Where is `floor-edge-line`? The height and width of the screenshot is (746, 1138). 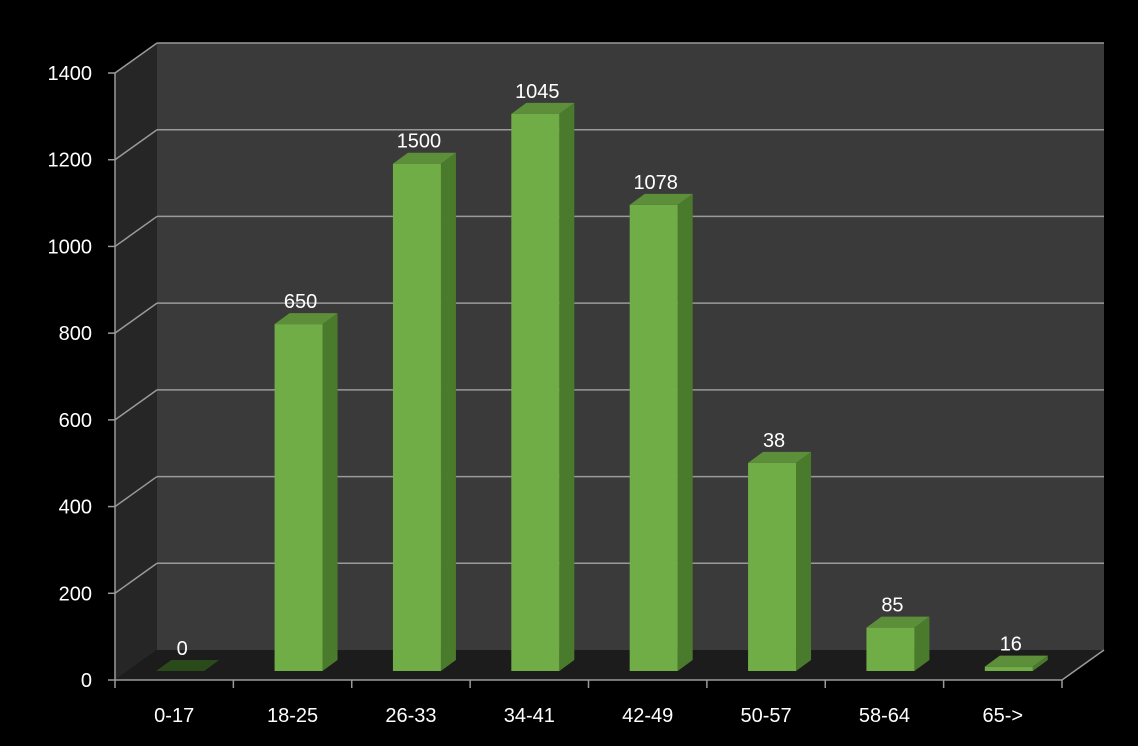 floor-edge-line is located at coordinates (1083, 665).